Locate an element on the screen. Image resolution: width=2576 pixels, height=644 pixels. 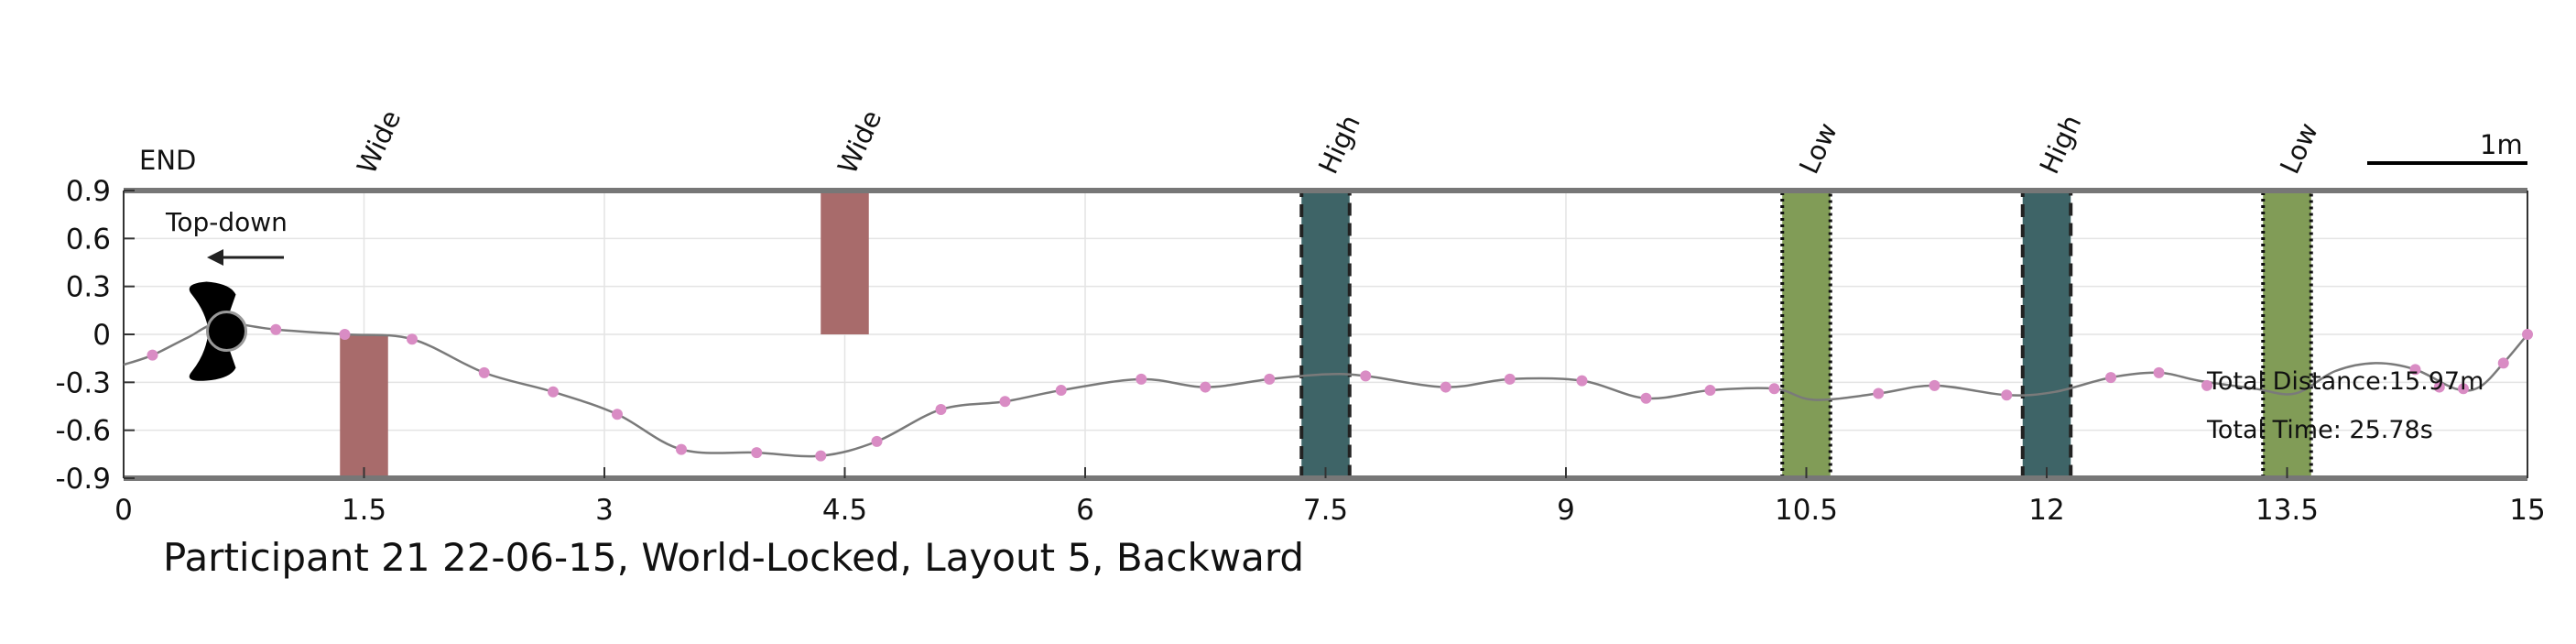
direction-arrow-head is located at coordinates (215, 257).